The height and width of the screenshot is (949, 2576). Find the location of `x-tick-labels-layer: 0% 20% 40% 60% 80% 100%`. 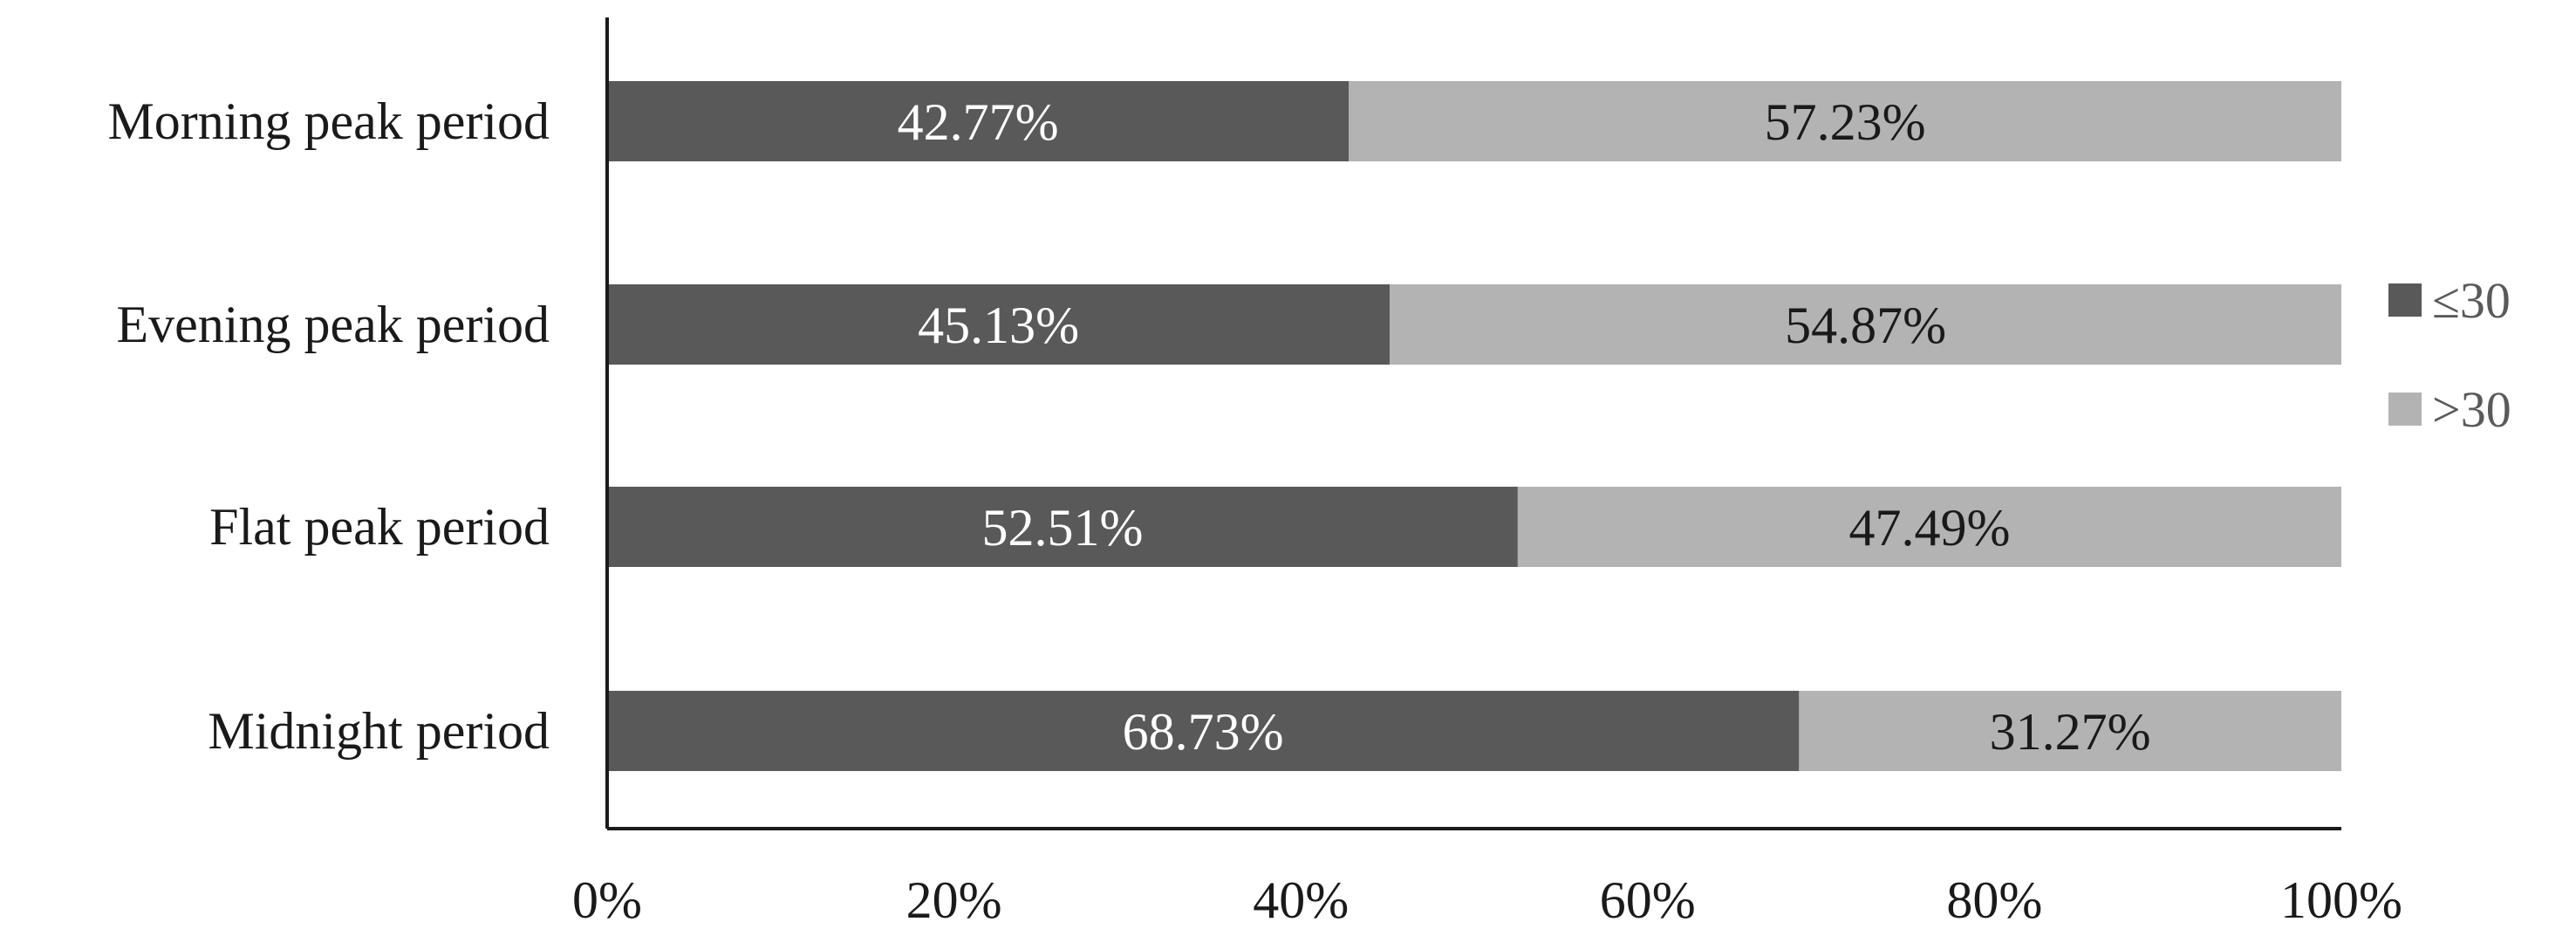

x-tick-labels-layer: 0% 20% 40% 60% 80% 100% is located at coordinates (1487, 900).